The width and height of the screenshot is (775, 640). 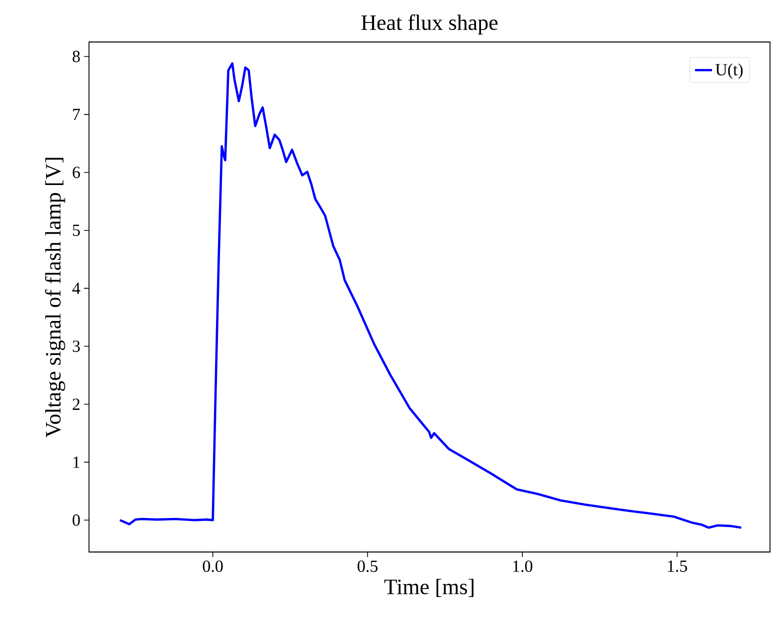 What do you see at coordinates (76, 520) in the screenshot?
I see `y-tick-label: 0` at bounding box center [76, 520].